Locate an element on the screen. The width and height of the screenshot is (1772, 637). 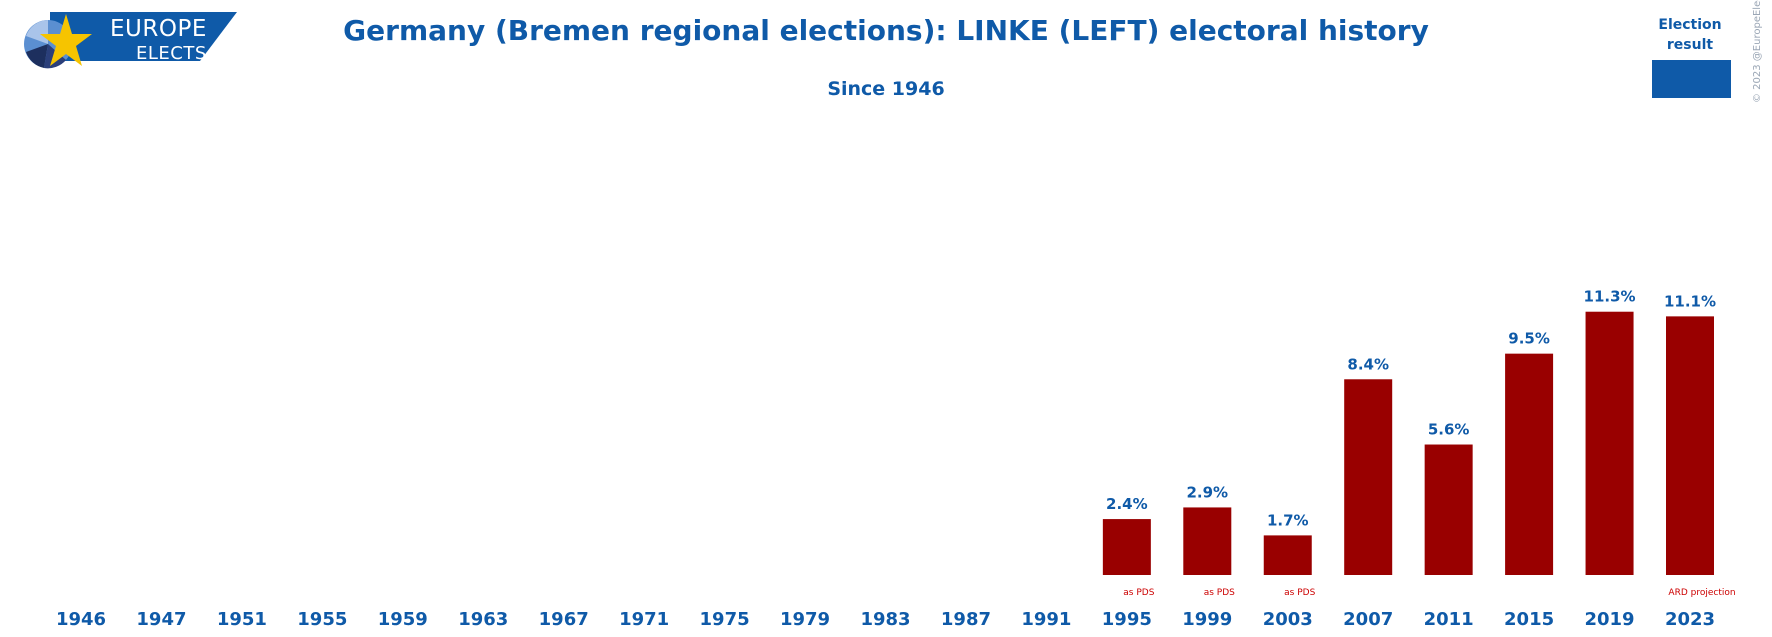
logo-text-elects: ELECTS is located at coordinates (171, 53).